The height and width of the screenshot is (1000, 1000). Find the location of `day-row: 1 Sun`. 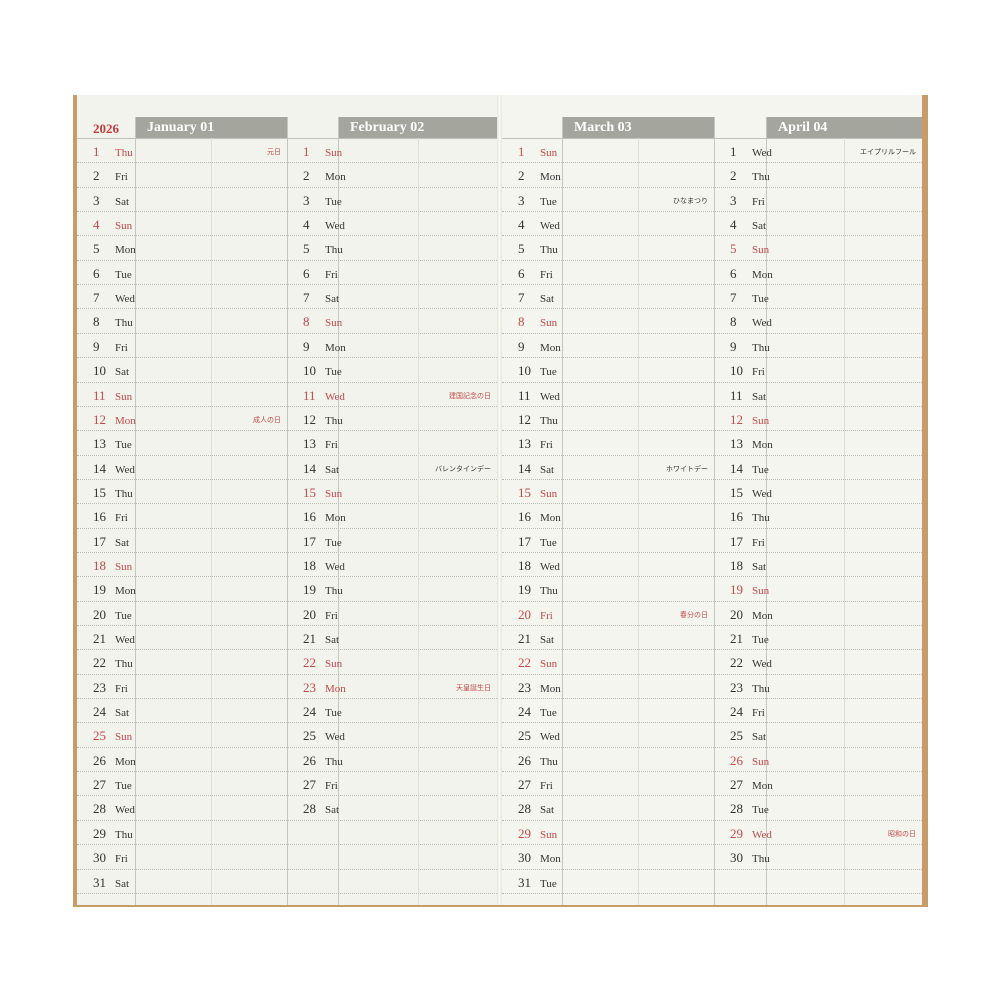

day-row: 1 Sun is located at coordinates (322, 152).